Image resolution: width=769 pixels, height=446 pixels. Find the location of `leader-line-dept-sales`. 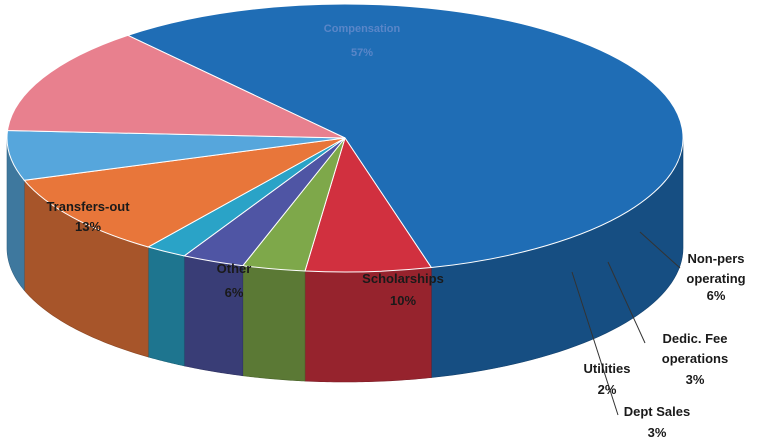

leader-line-dept-sales is located at coordinates (595, 343).